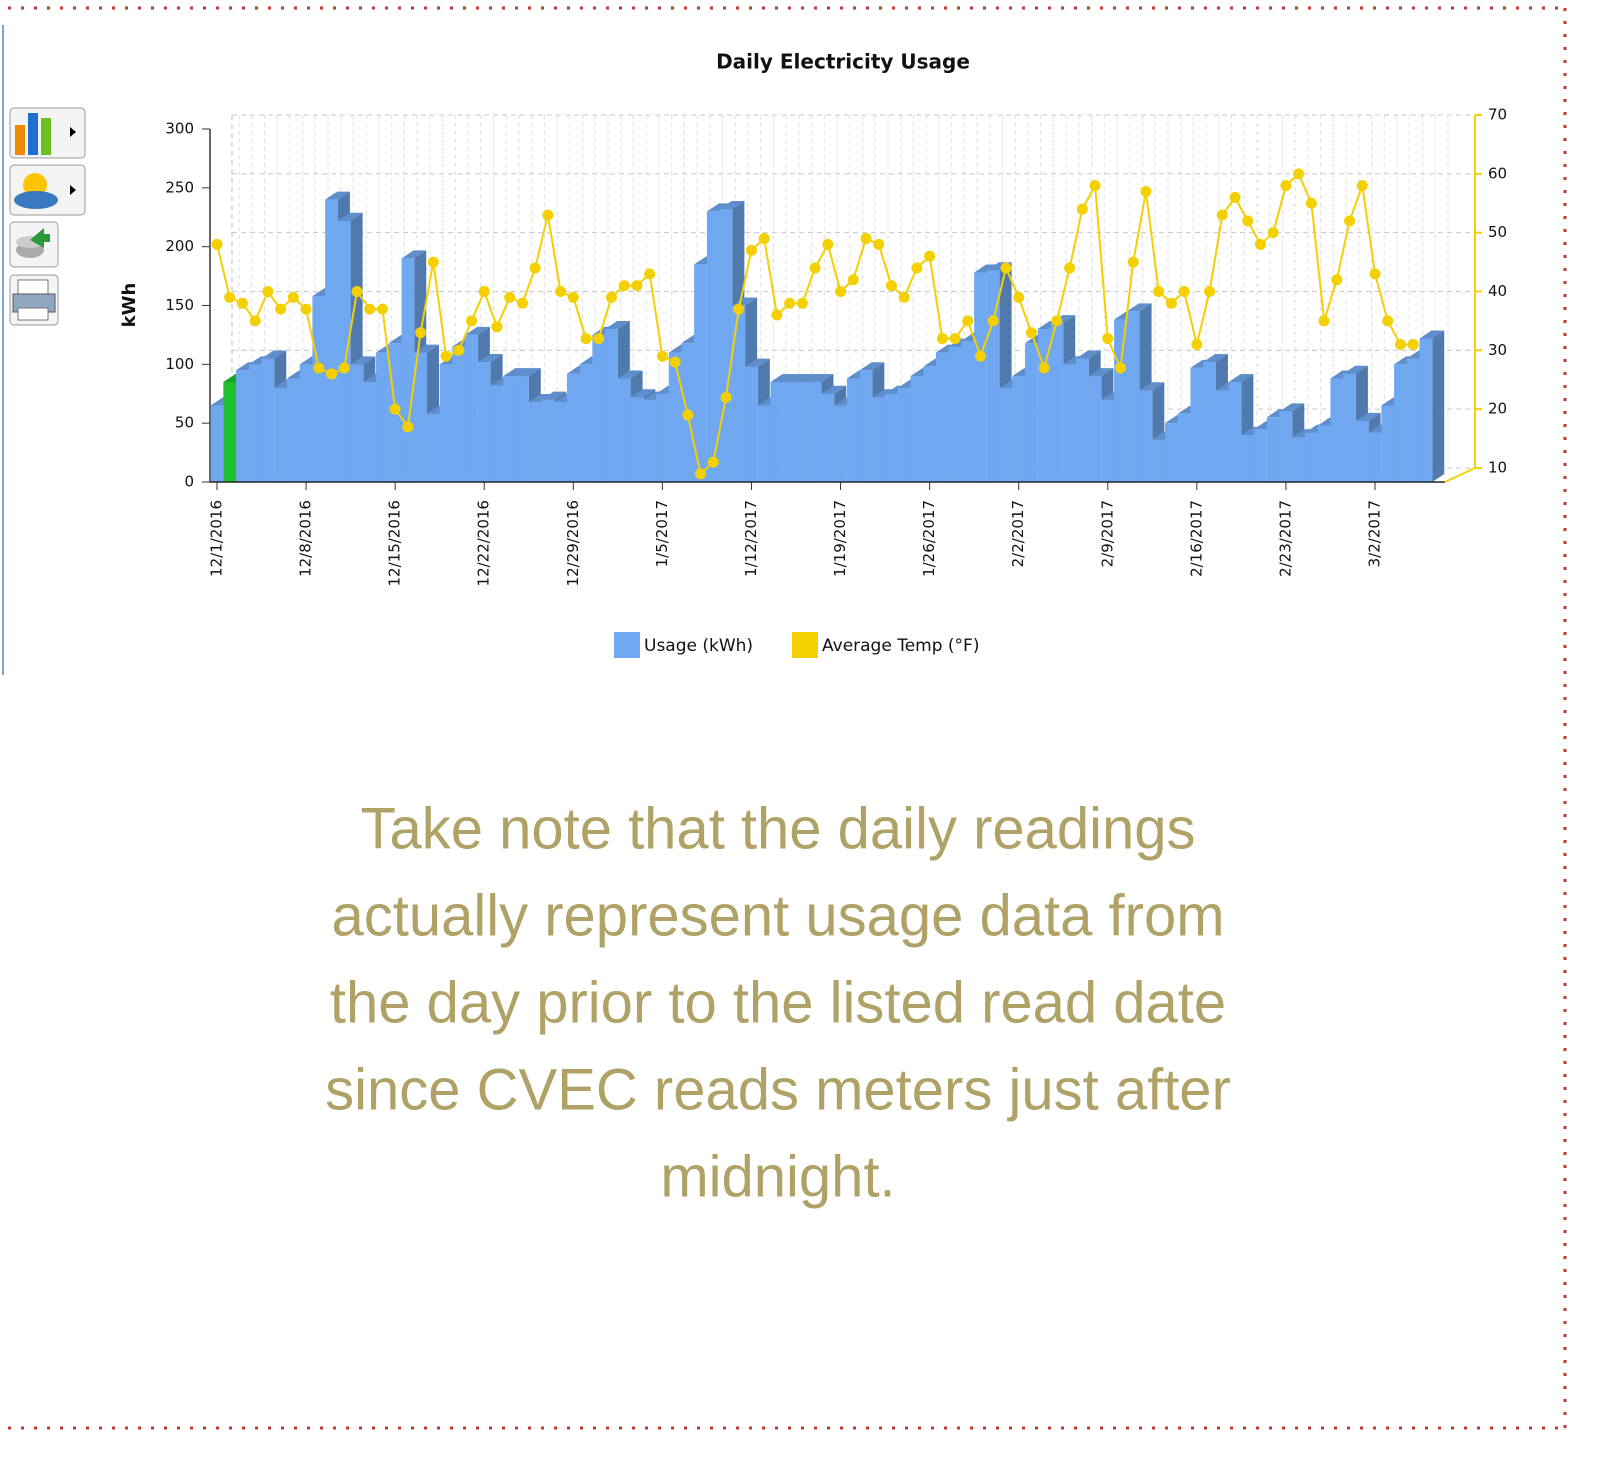  I want to click on x-tick-label: 3/2/2017, so click(1375, 533).